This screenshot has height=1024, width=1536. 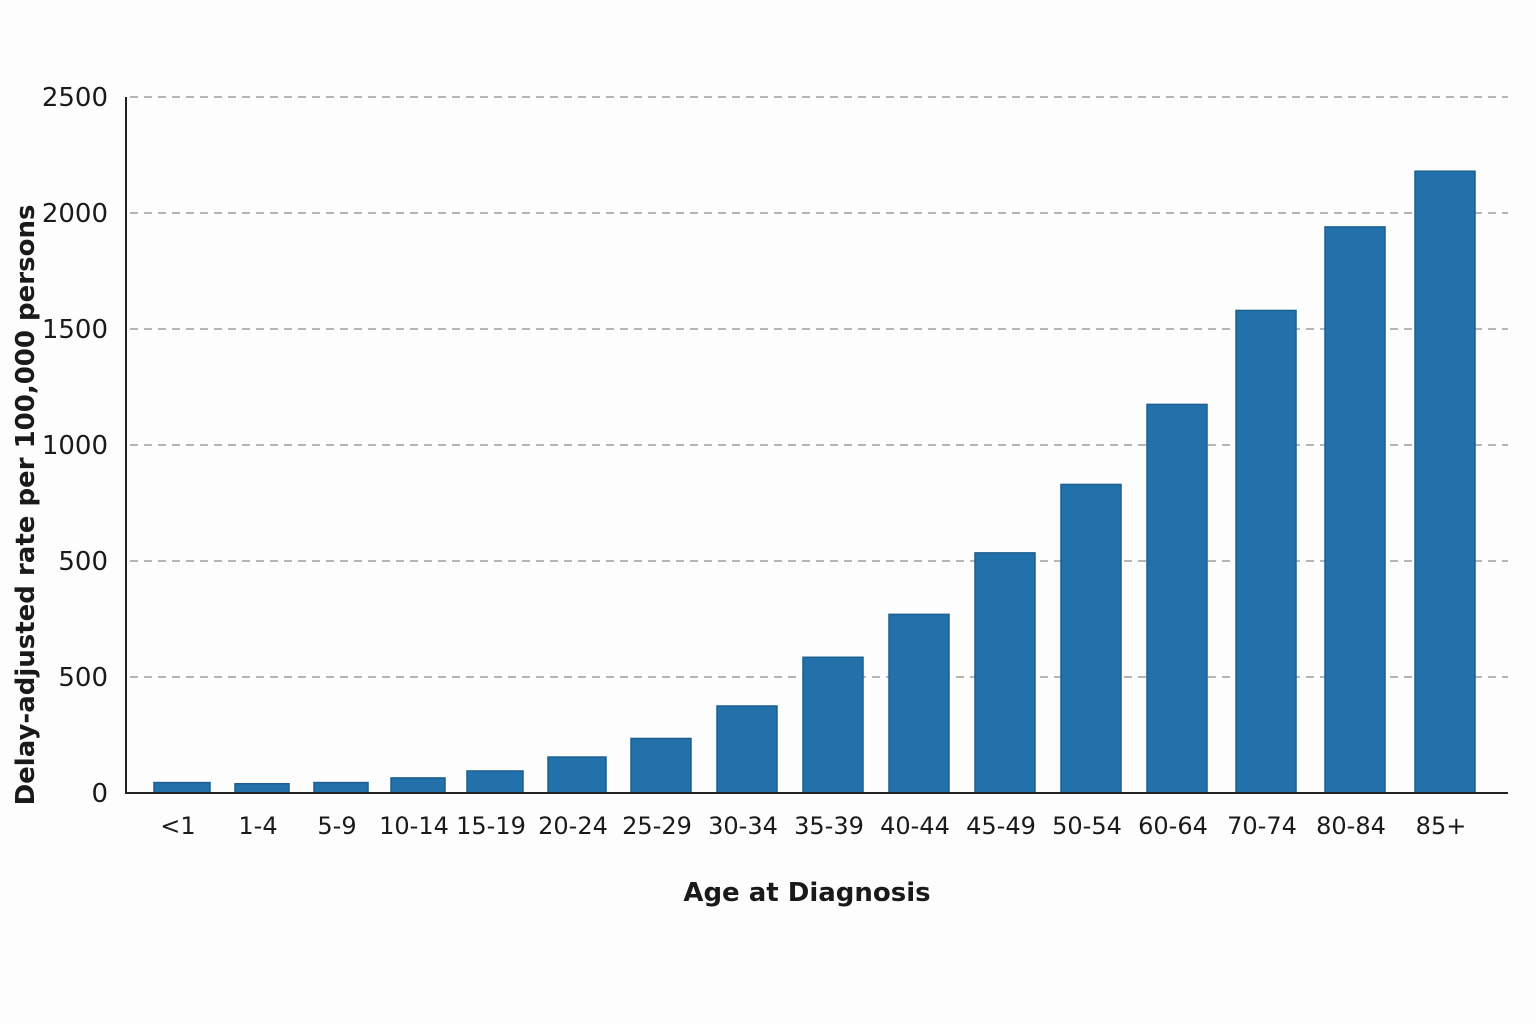 What do you see at coordinates (177, 826) in the screenshot?
I see `x-tick-label: <1` at bounding box center [177, 826].